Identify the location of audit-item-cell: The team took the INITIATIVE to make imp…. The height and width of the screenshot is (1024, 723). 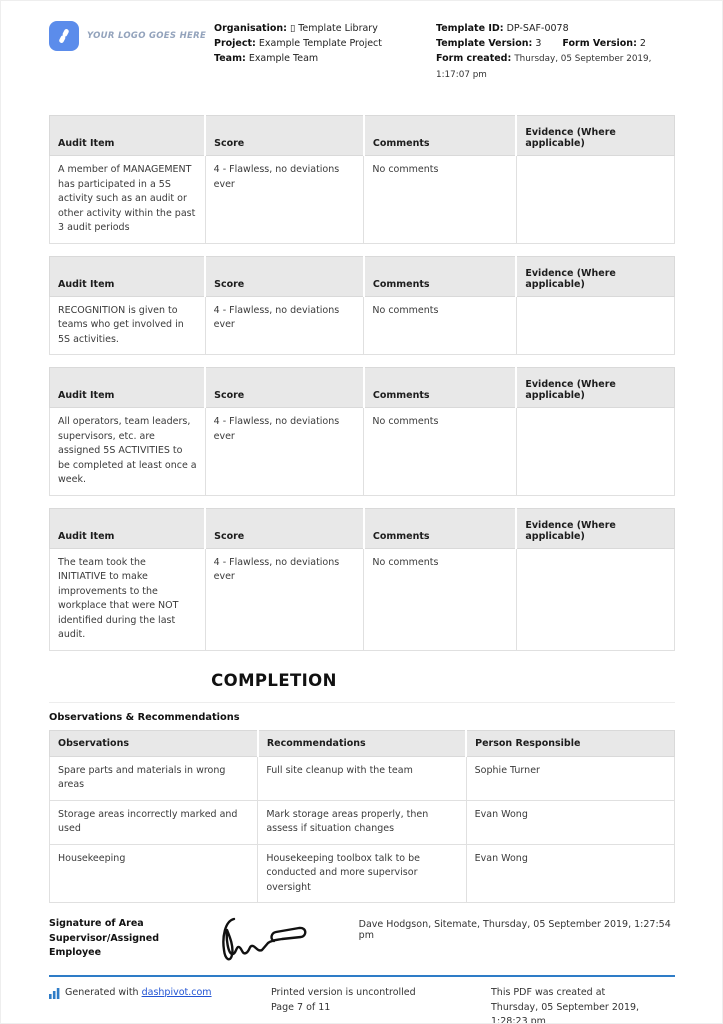
(127, 599).